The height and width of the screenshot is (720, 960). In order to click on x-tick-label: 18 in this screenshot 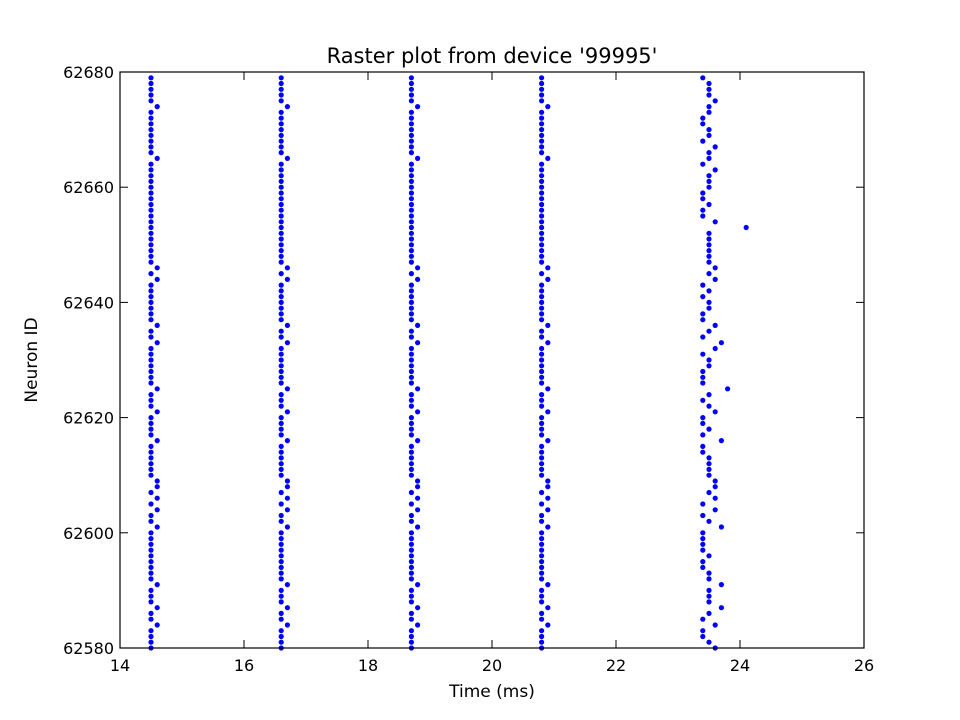, I will do `click(368, 665)`.